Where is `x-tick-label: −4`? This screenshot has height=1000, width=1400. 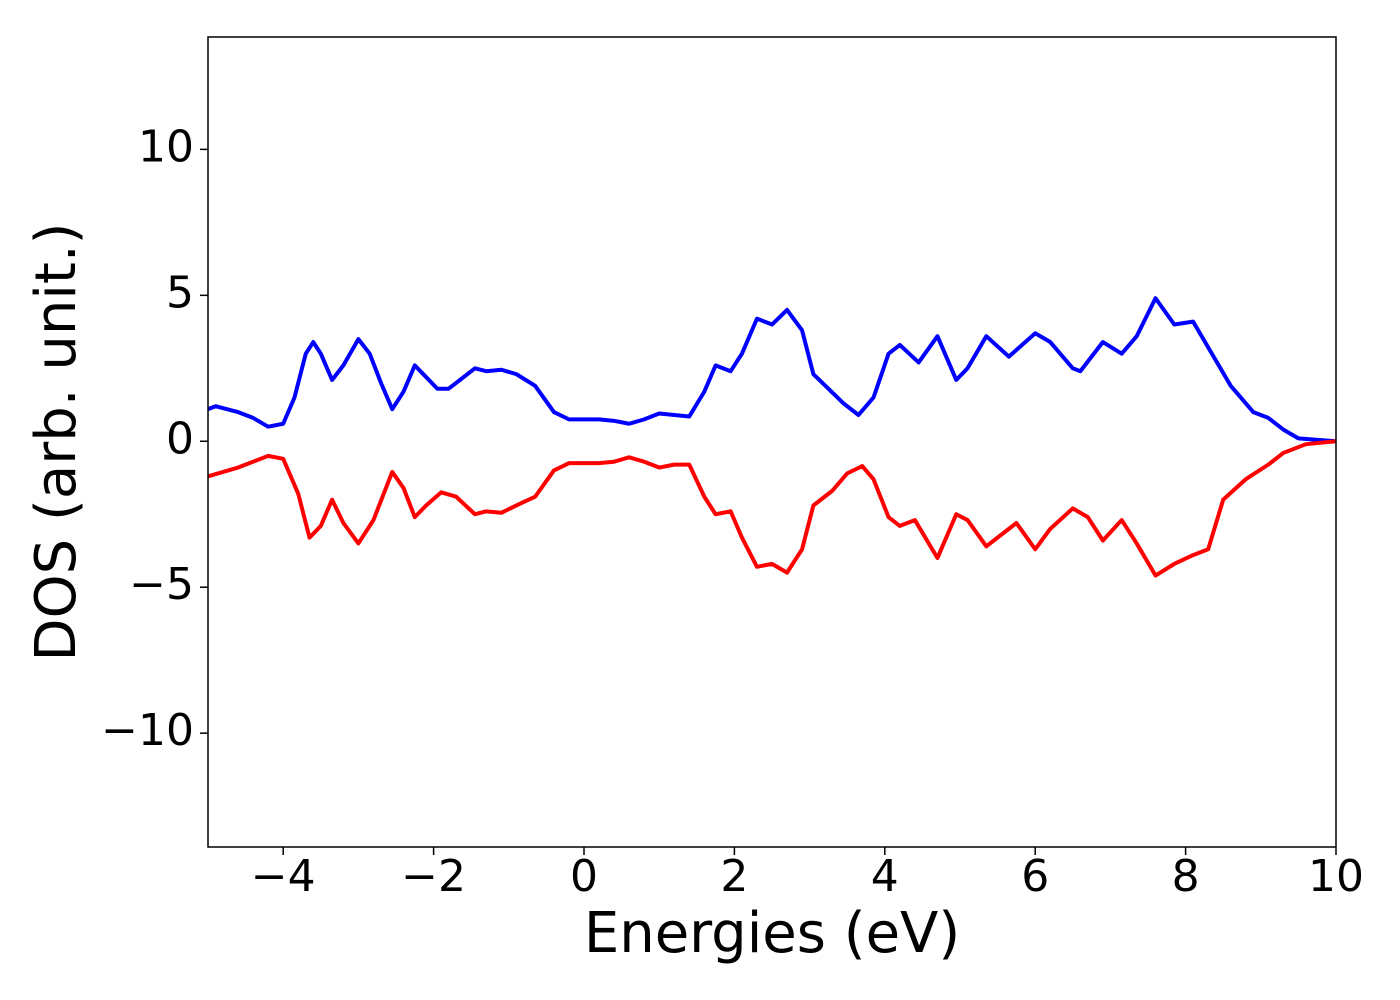 x-tick-label: −4 is located at coordinates (283, 876).